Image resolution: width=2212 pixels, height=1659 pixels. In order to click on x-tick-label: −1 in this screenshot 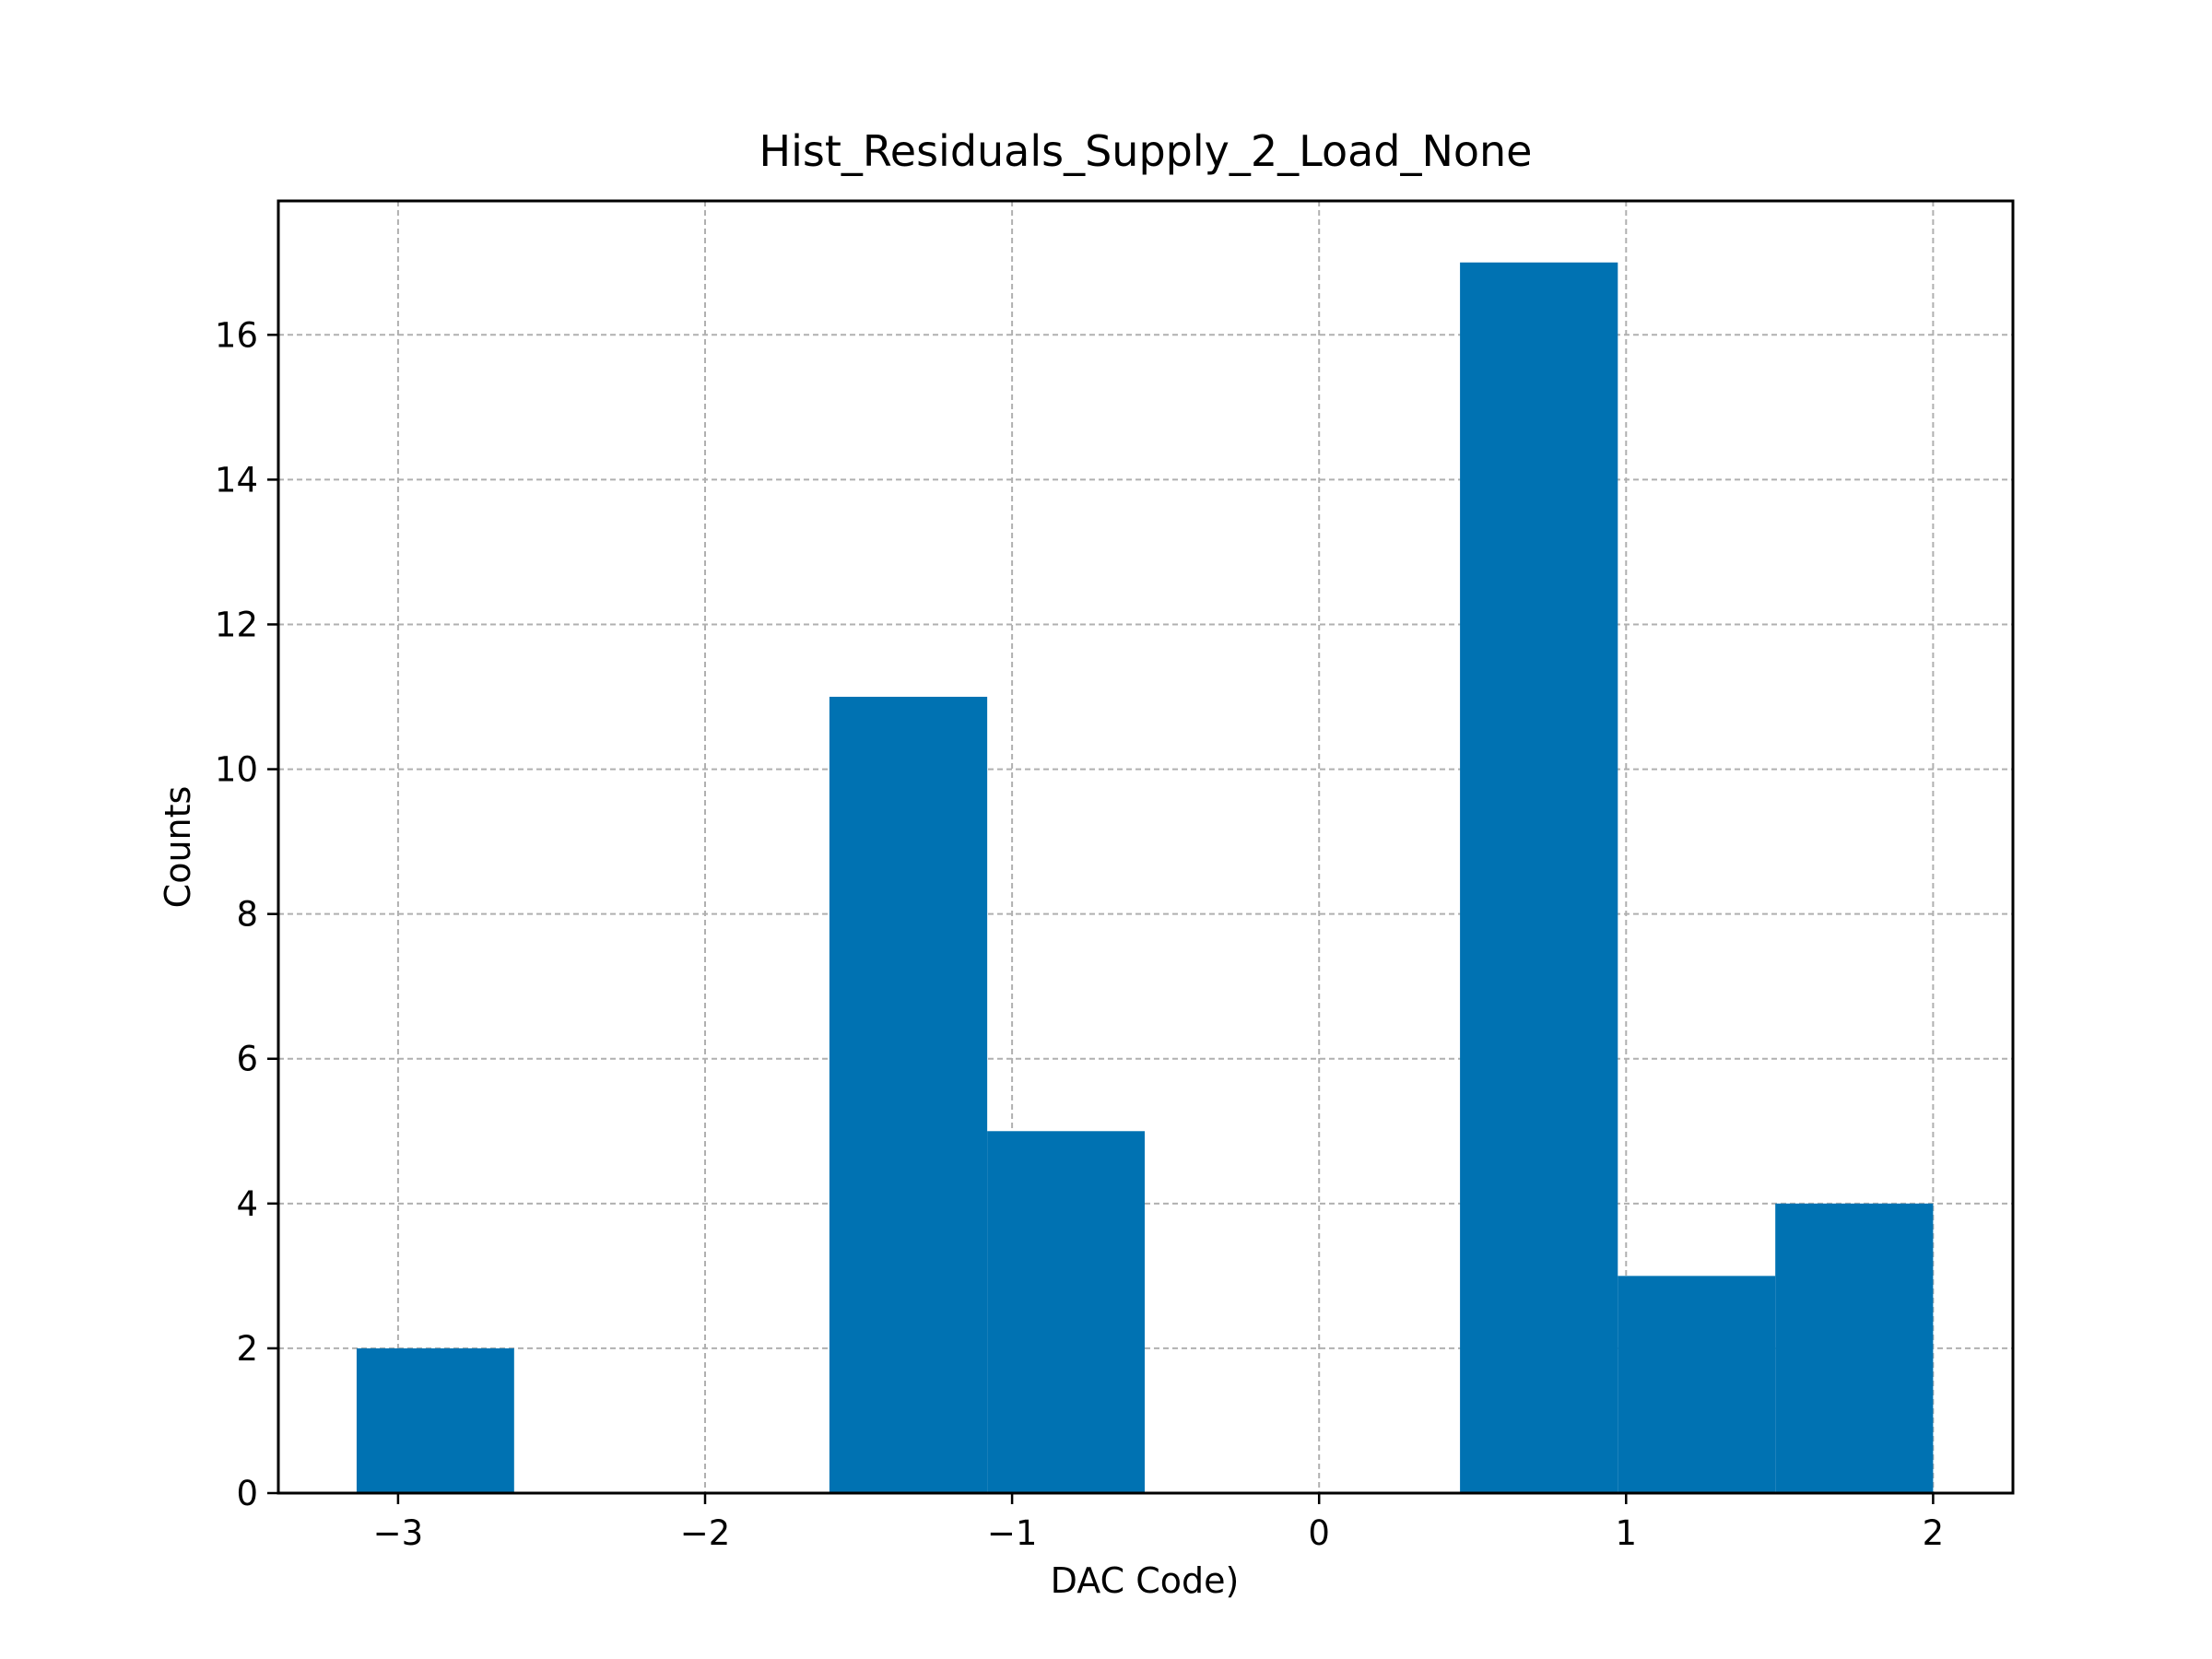, I will do `click(1012, 1533)`.